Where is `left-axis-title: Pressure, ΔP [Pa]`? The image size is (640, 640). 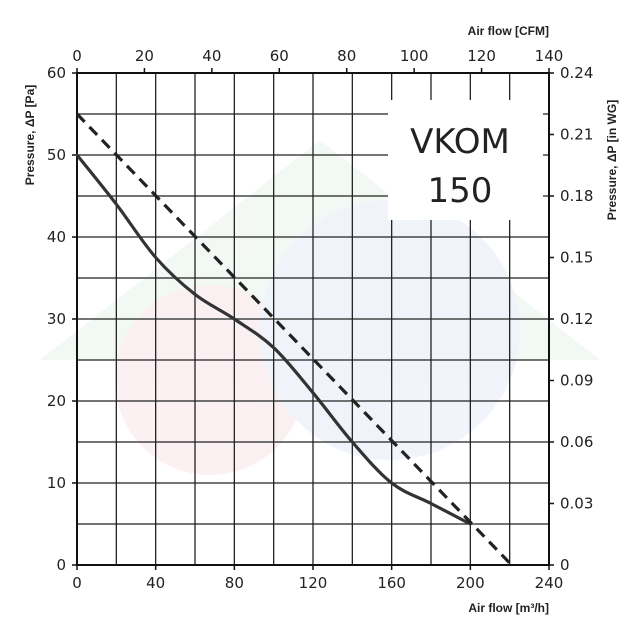
left-axis-title: Pressure, ΔP [Pa] is located at coordinates (30, 135).